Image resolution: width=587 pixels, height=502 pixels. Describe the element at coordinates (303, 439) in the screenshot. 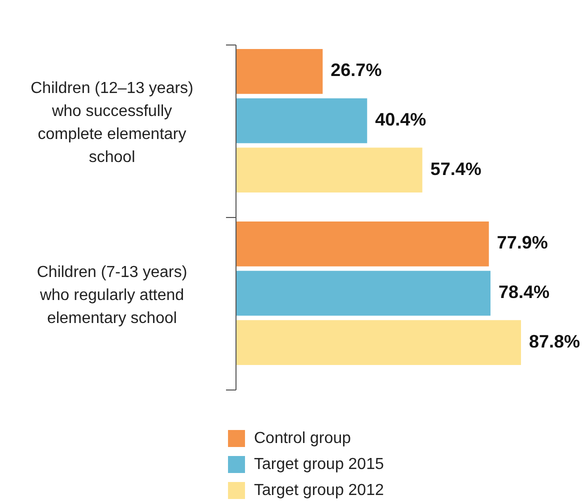

I see `legend-label: Control group` at that location.